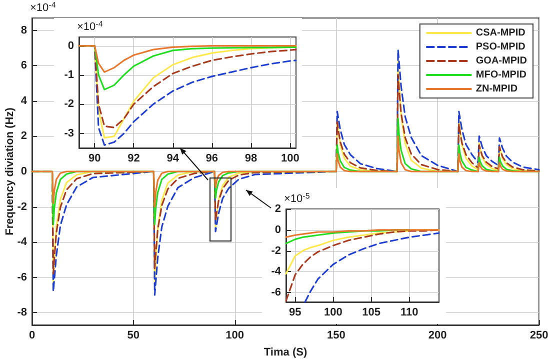 The image size is (550, 359). I want to click on x-tick-label: 98, so click(251, 158).